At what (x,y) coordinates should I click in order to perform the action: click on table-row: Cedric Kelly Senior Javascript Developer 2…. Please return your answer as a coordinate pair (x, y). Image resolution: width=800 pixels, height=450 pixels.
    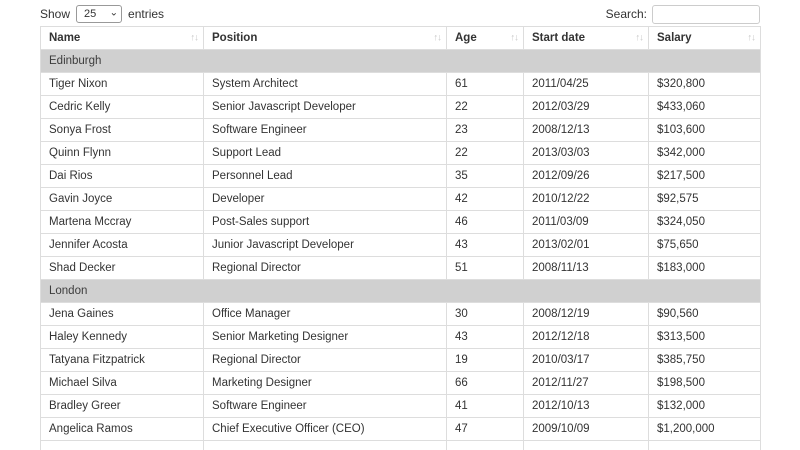
    Looking at the image, I should click on (400, 107).